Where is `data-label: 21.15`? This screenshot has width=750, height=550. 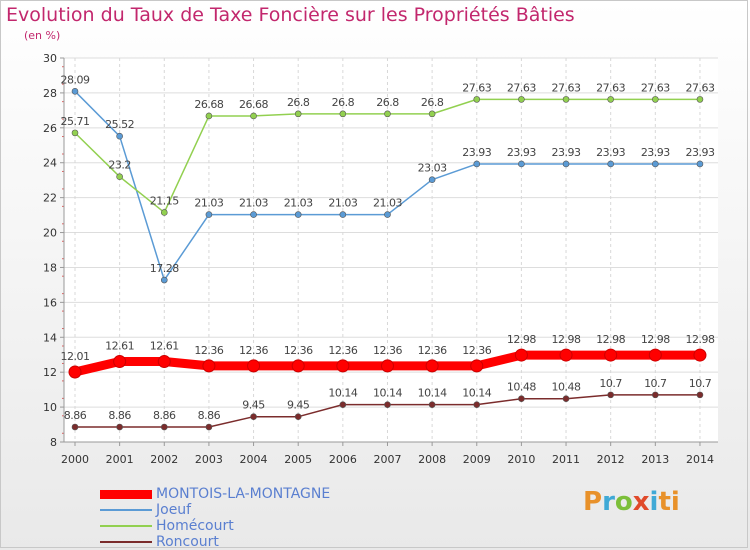
data-label: 21.15 is located at coordinates (164, 200).